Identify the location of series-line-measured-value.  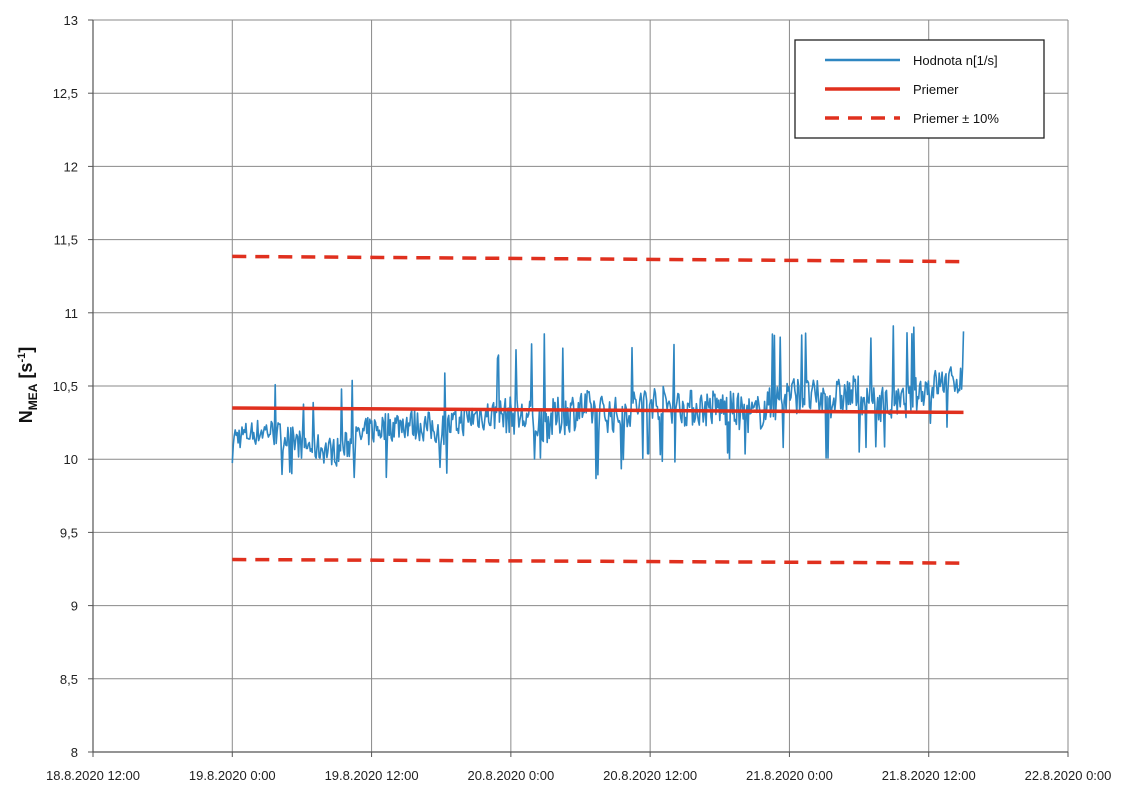
(598, 402).